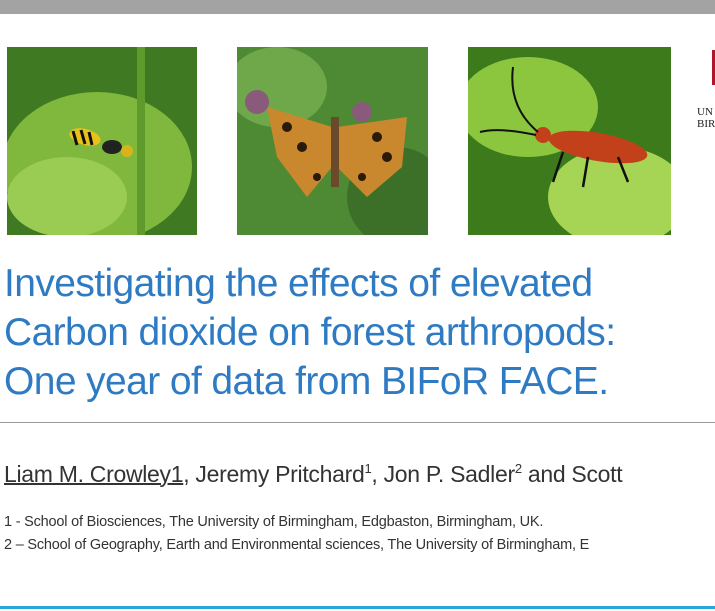 The width and height of the screenshot is (715, 611). I want to click on divider, so click(357, 422).